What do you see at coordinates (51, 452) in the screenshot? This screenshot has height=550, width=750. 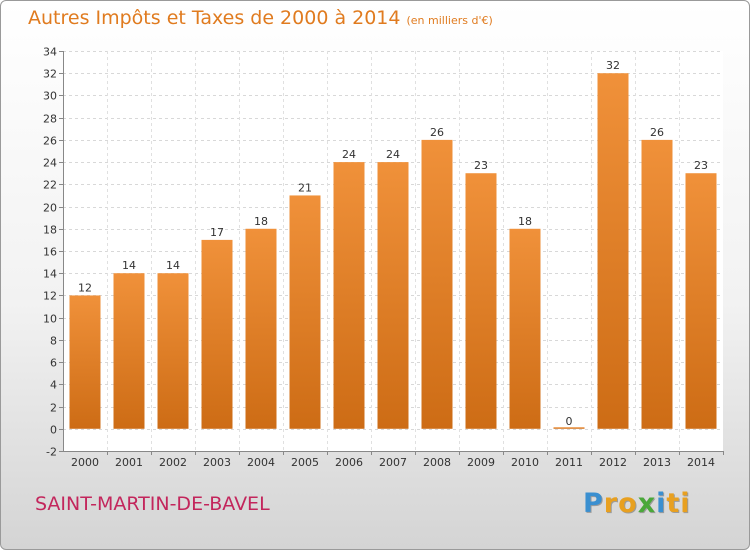 I see `y-tick-label: -2` at bounding box center [51, 452].